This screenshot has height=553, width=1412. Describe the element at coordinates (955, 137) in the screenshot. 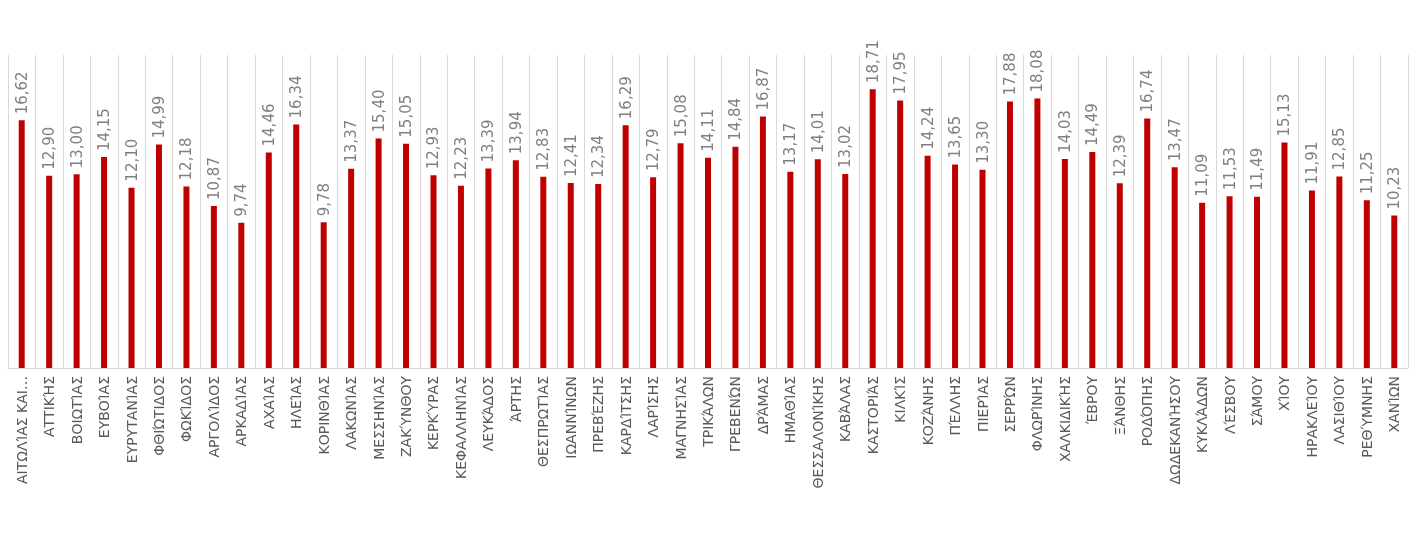

I see `data-label: 13,65` at that location.